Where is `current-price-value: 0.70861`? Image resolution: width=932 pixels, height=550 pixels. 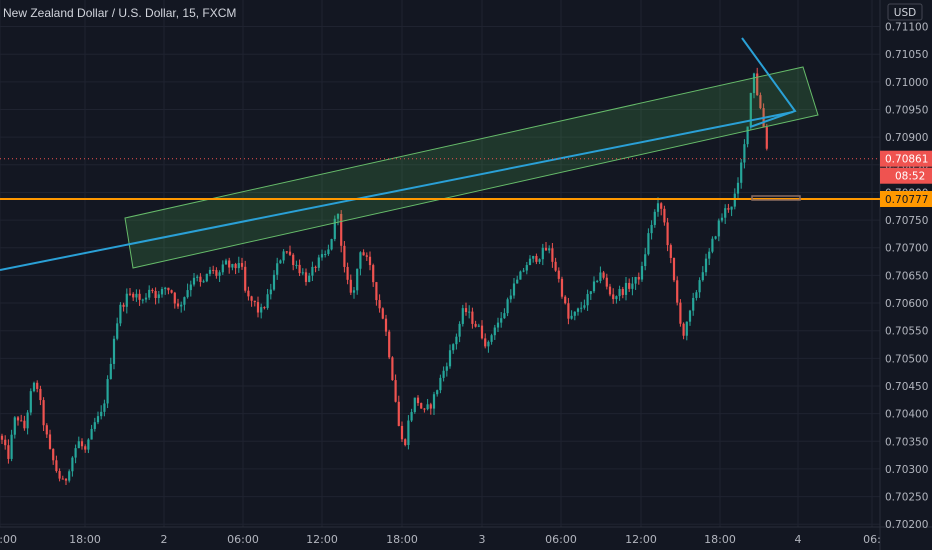
current-price-value: 0.70861 is located at coordinates (906, 160).